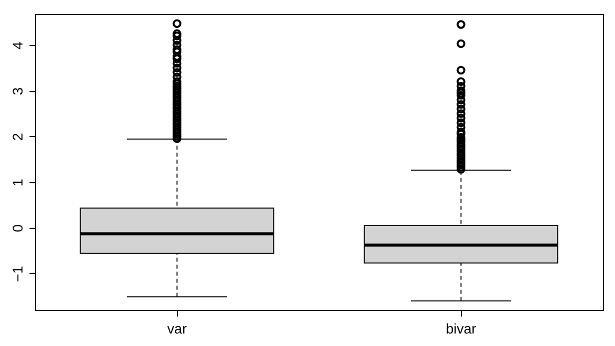 The height and width of the screenshot is (346, 615). What do you see at coordinates (18, 136) in the screenshot?
I see `y-tick-label: 2` at bounding box center [18, 136].